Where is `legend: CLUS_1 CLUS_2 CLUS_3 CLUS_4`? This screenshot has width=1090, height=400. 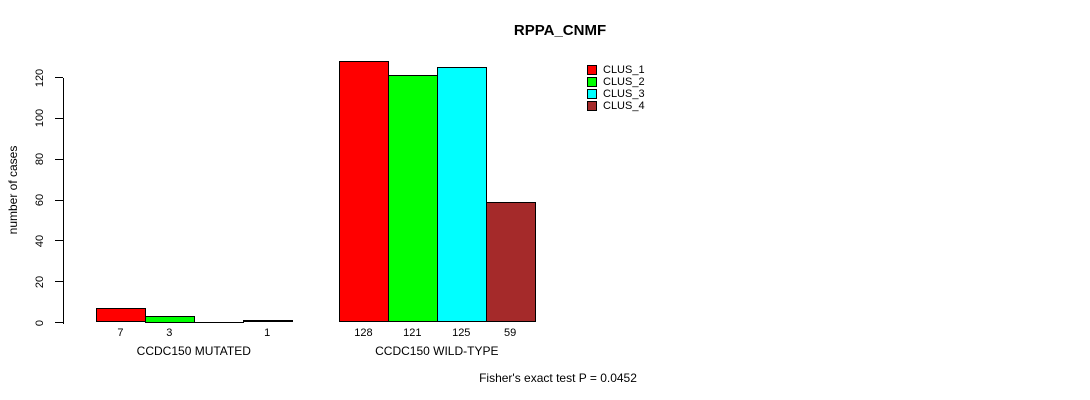
legend: CLUS_1 CLUS_2 CLUS_3 CLUS_4 is located at coordinates (616, 88).